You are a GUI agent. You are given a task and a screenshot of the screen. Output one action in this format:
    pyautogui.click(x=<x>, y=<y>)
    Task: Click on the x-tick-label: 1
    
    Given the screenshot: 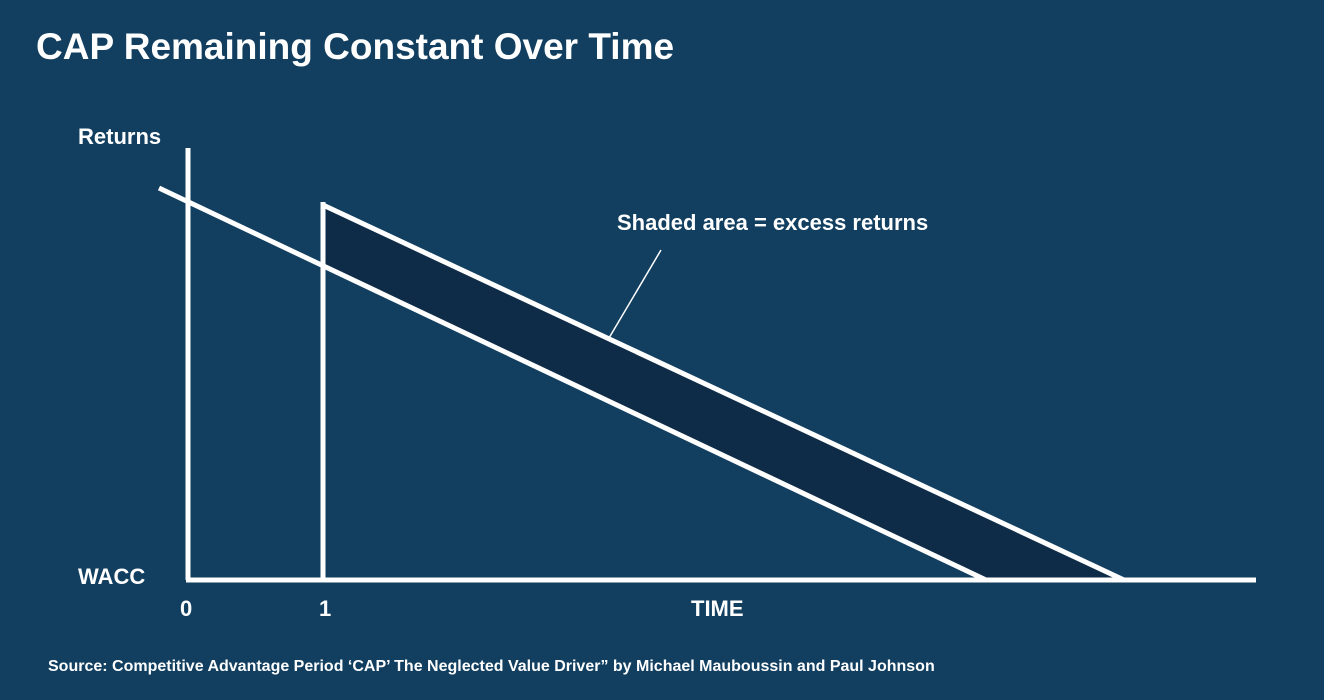 What is the action you would take?
    pyautogui.click(x=325, y=608)
    